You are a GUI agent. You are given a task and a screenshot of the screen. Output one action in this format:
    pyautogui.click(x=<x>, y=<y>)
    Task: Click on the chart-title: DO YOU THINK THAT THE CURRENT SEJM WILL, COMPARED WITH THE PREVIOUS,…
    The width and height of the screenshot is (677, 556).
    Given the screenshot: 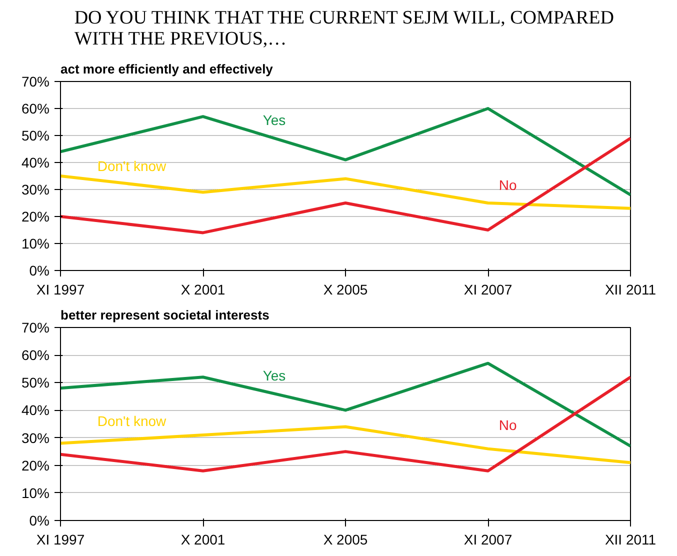 What is the action you would take?
    pyautogui.click(x=344, y=29)
    